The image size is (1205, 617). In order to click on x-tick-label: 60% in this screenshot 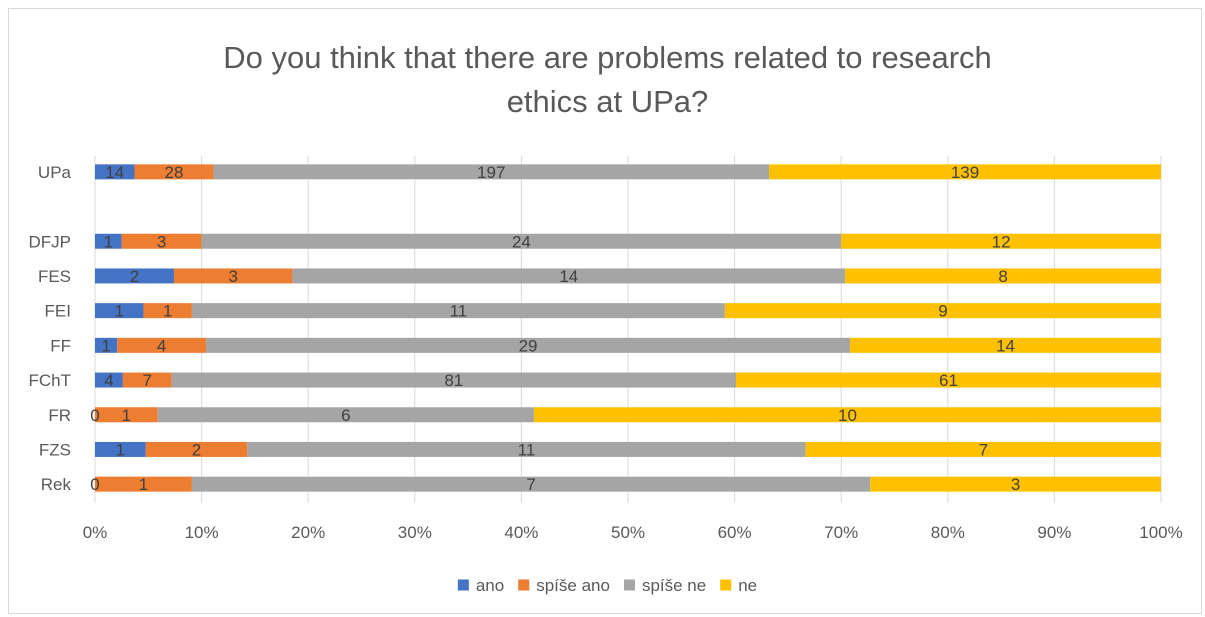, I will do `click(735, 532)`.